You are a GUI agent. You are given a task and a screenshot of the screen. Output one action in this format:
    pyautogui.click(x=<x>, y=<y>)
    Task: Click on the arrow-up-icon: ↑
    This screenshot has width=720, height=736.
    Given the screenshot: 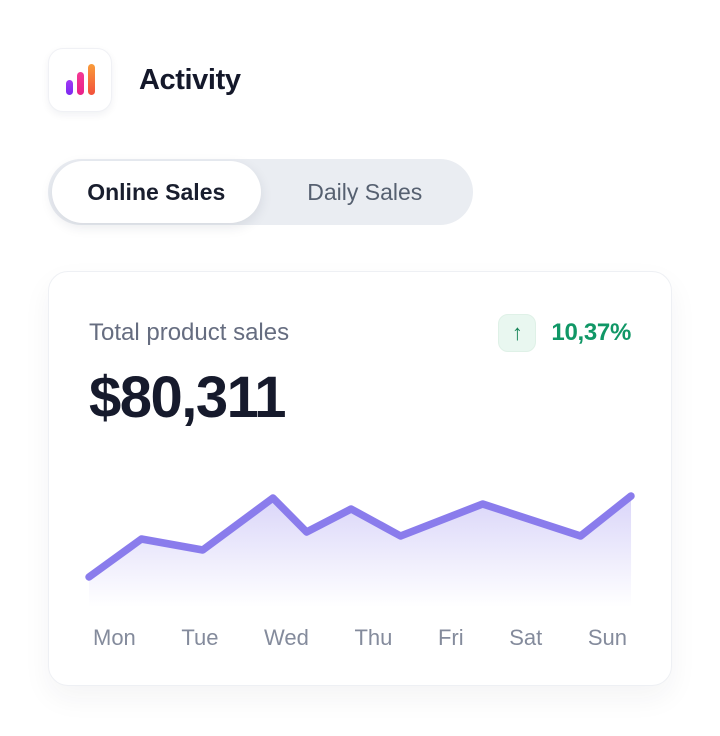 What is the action you would take?
    pyautogui.click(x=517, y=332)
    